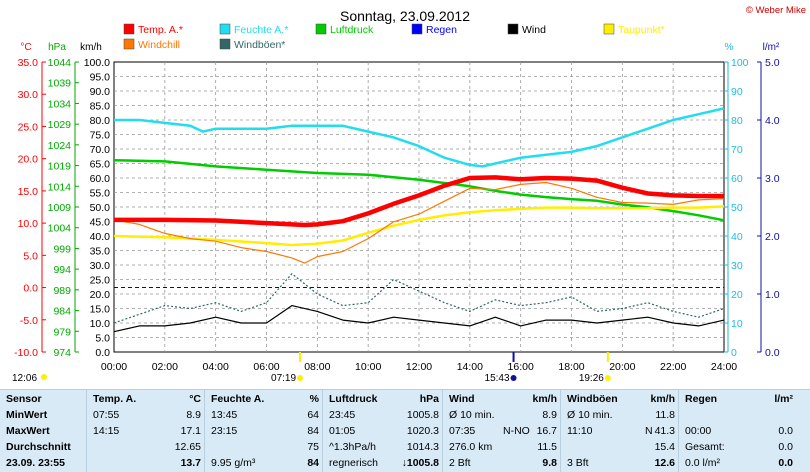 The width and height of the screenshot is (810, 472). What do you see at coordinates (283, 378) in the screenshot?
I see `event-label: 07:19` at bounding box center [283, 378].